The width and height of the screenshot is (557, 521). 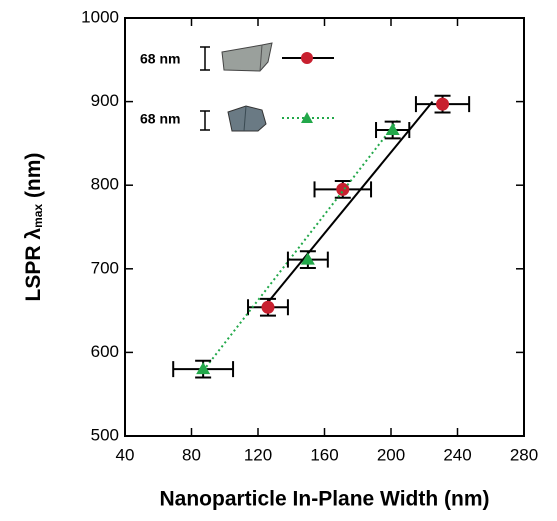 I want to click on y-tick-label: 700, so click(x=105, y=267).